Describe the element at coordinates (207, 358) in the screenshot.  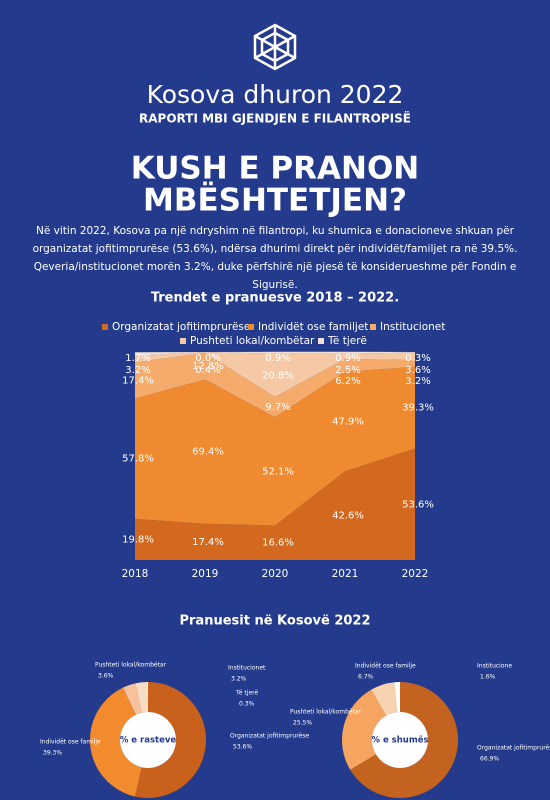
I see `data-label: 0.0%` at that location.